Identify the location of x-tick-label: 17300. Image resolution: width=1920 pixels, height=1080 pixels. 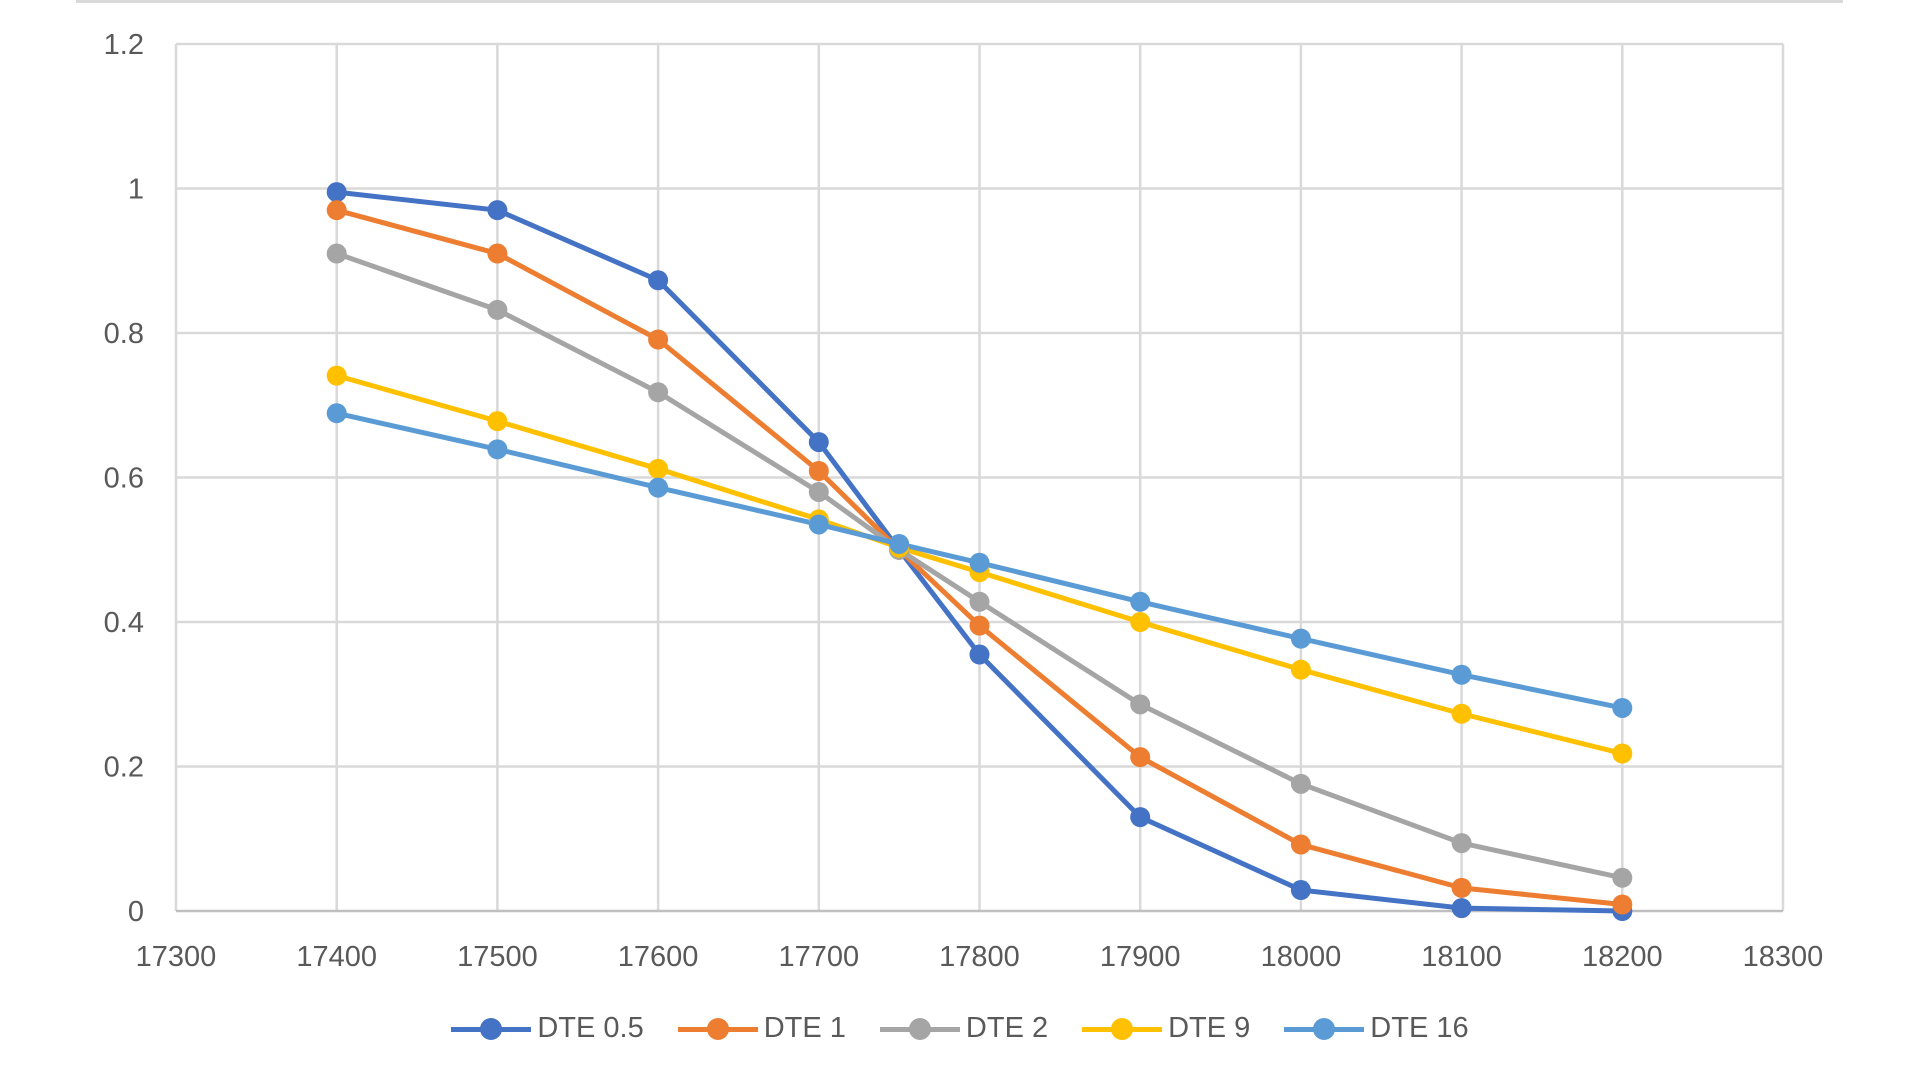
(176, 957).